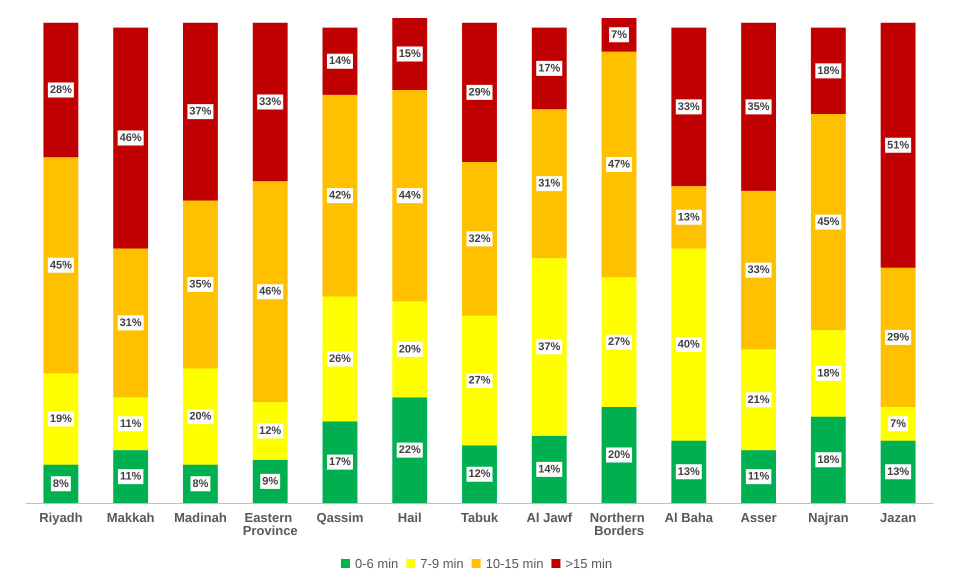  What do you see at coordinates (828, 517) in the screenshot?
I see `x-tick-label: Najran` at bounding box center [828, 517].